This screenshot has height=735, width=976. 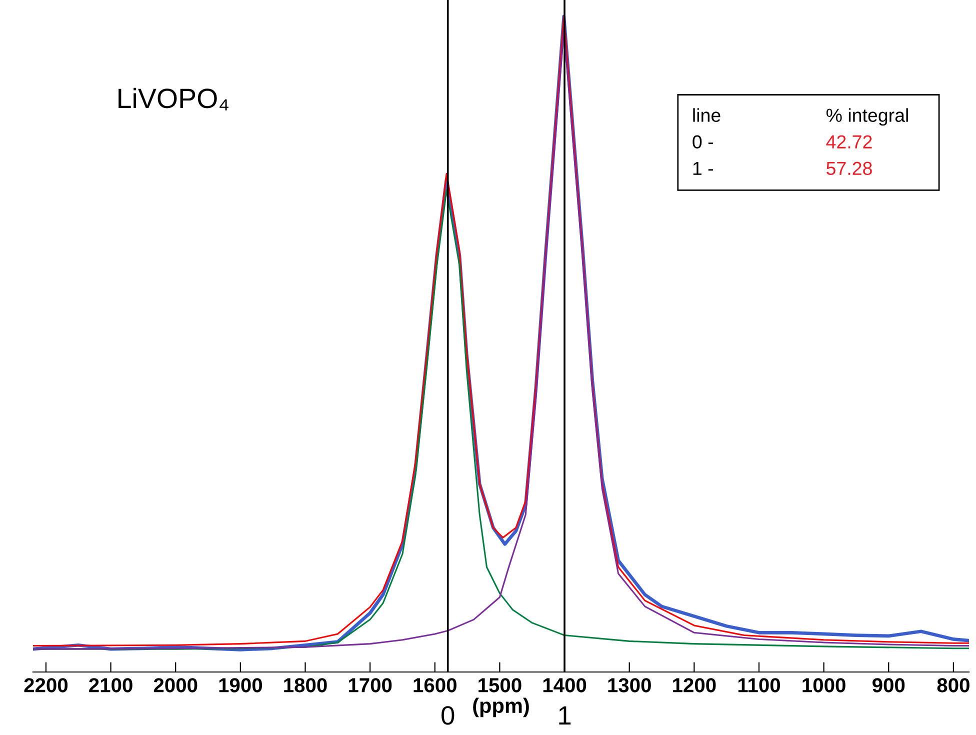 What do you see at coordinates (867, 117) in the screenshot?
I see `annotation: % integral` at bounding box center [867, 117].